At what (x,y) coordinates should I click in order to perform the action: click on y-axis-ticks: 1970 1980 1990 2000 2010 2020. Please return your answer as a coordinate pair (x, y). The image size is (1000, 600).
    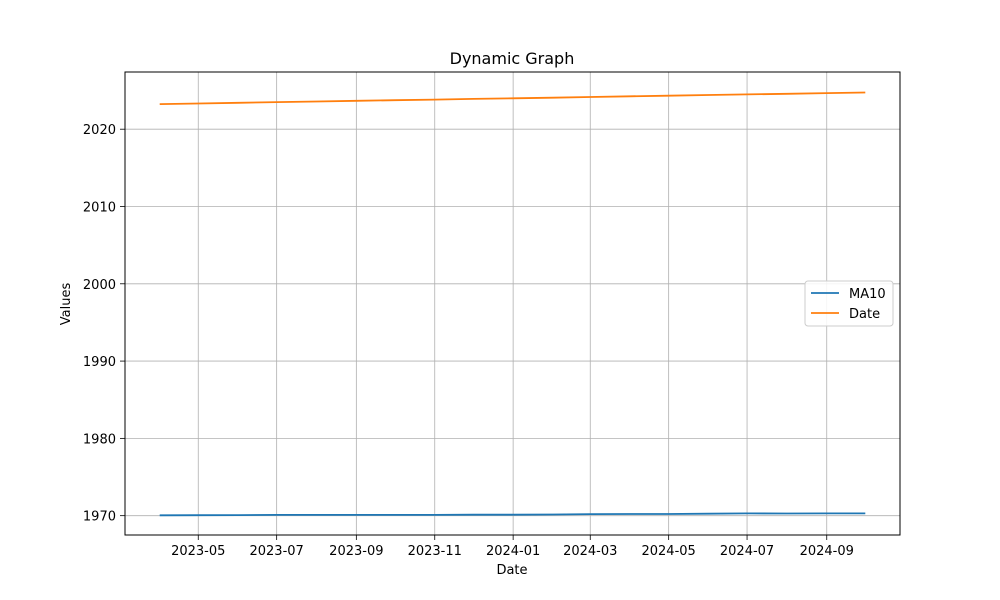
    Looking at the image, I should click on (104, 324).